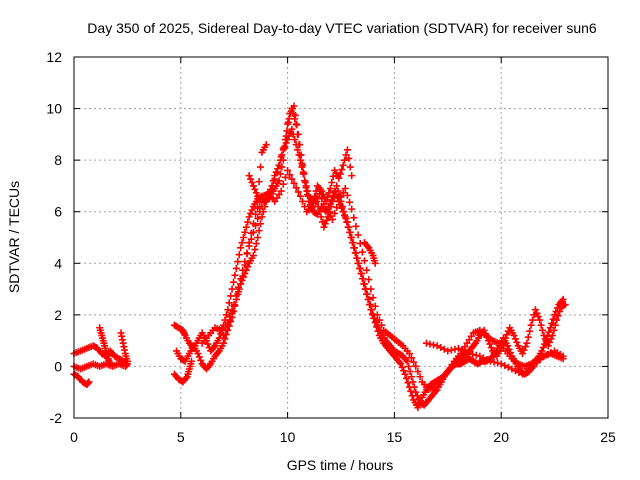  Describe the element at coordinates (343, 437) in the screenshot. I see `x-tick-labels: 0 5 10 15 20 25` at that location.